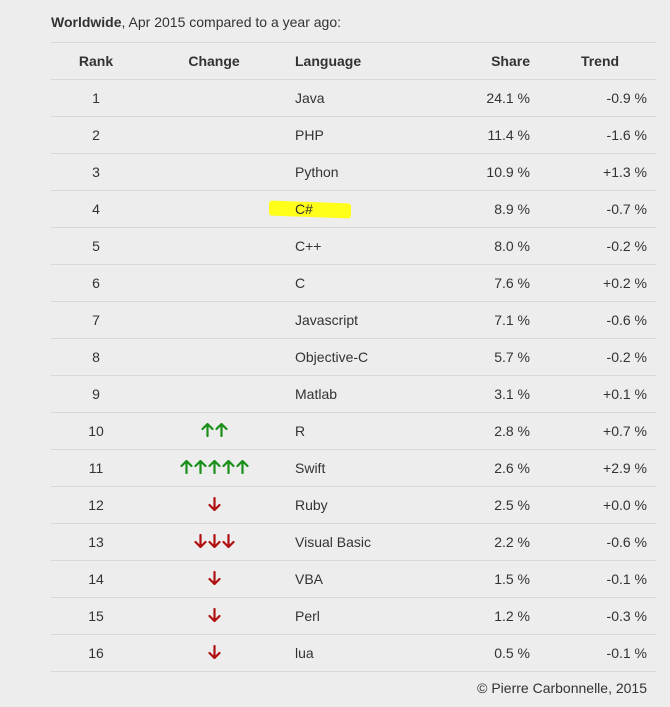 This screenshot has height=707, width=670. What do you see at coordinates (496, 542) in the screenshot?
I see `share-cell: 2.2 %` at bounding box center [496, 542].